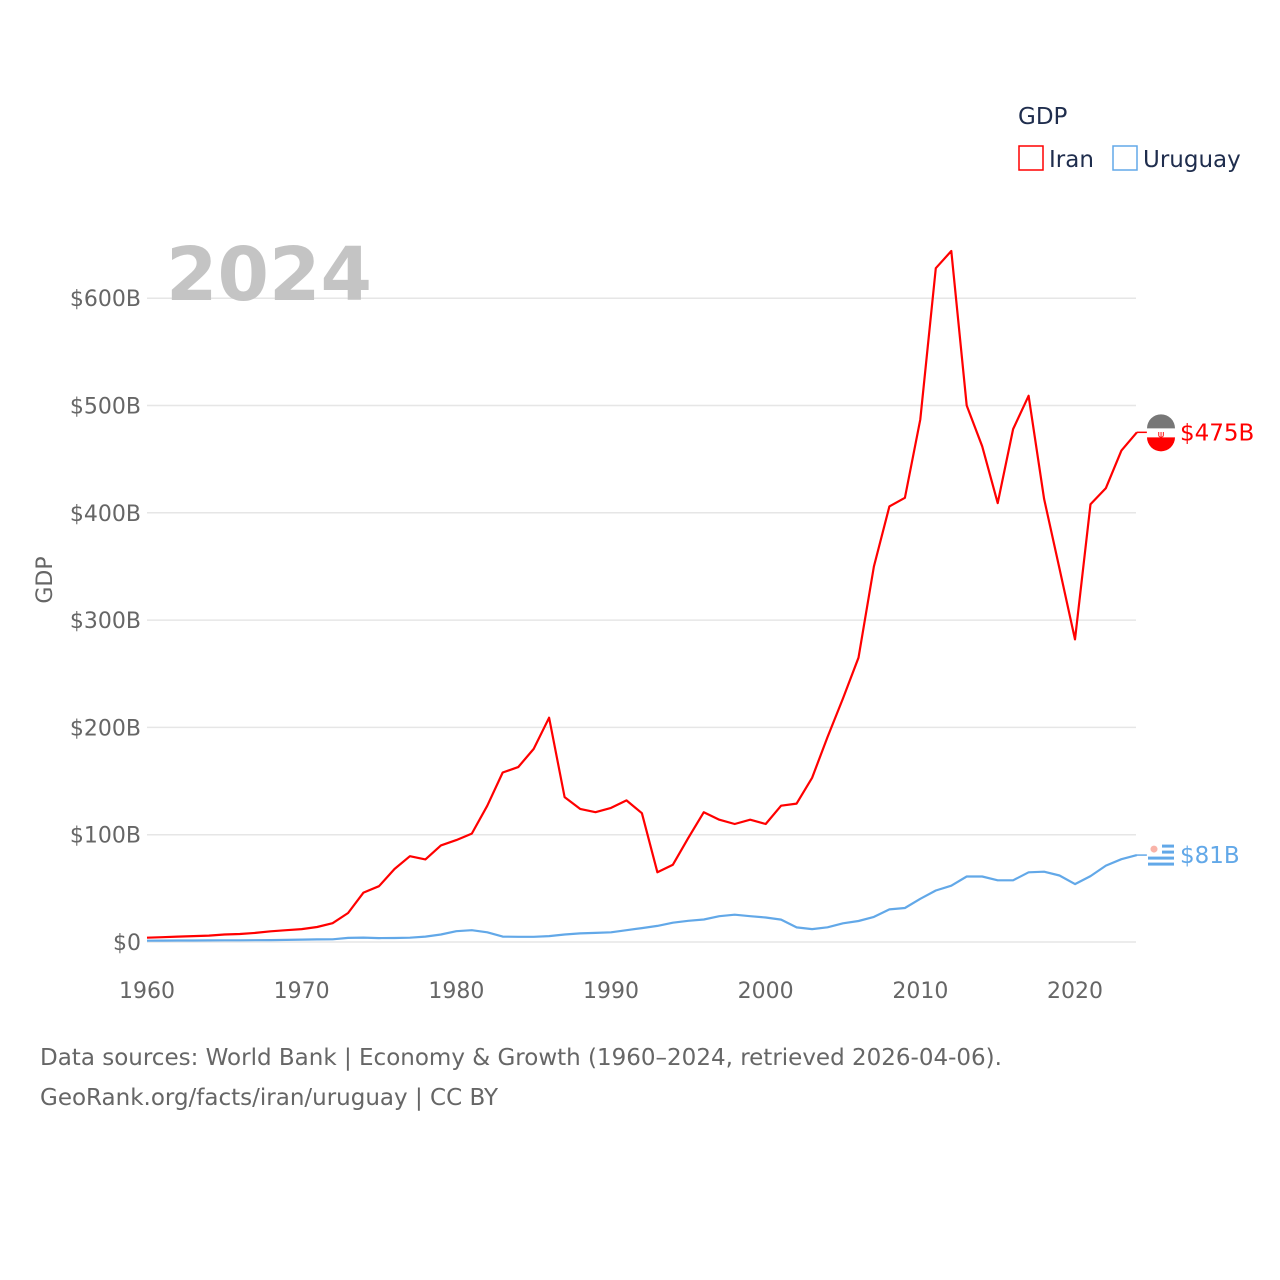 This screenshot has width=1280, height=1280. Describe the element at coordinates (147, 991) in the screenshot. I see `x-tick-label: 1960` at that location.